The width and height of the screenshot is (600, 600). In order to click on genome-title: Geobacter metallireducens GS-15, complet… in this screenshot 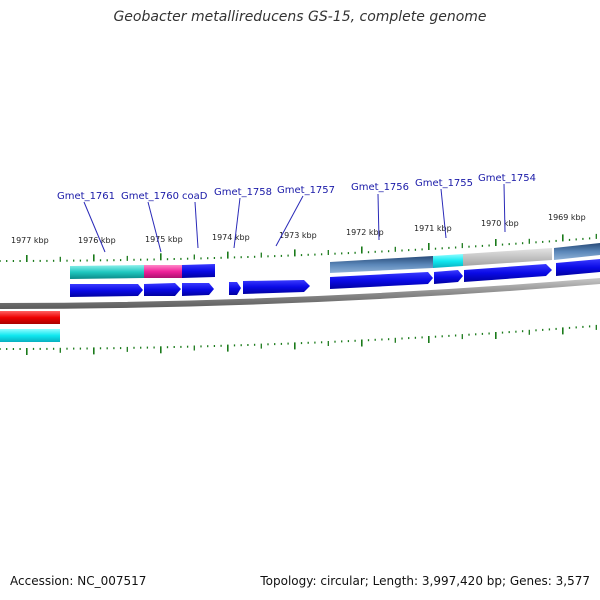, I will do `click(300, 17)`.